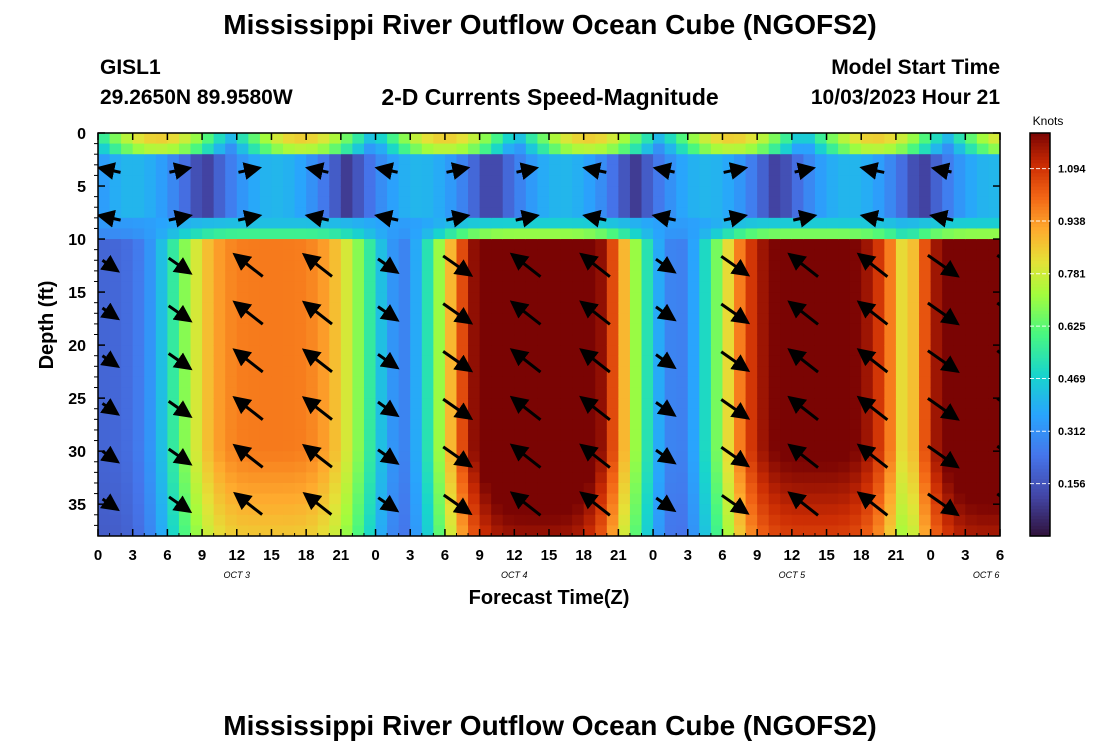  Describe the element at coordinates (896, 555) in the screenshot. I see `x-tick-label: 21` at that location.